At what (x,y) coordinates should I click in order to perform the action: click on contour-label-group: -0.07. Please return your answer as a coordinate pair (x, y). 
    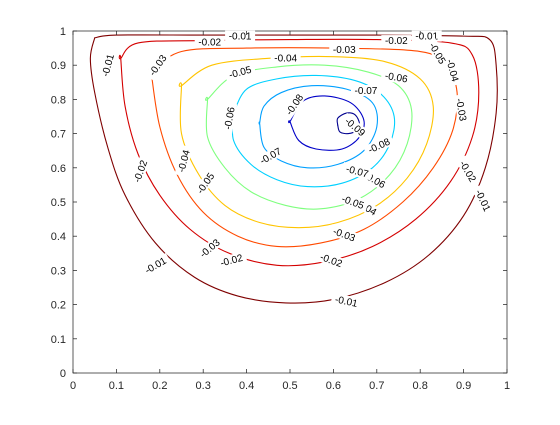
    Looking at the image, I should click on (365, 91).